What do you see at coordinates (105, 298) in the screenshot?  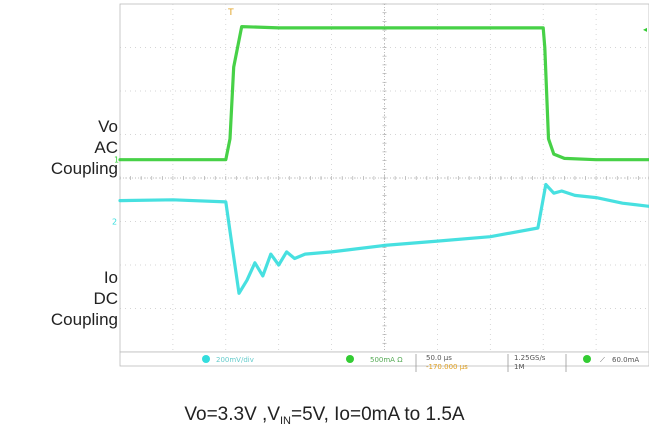 I see `io-label-line: DC` at bounding box center [105, 298].